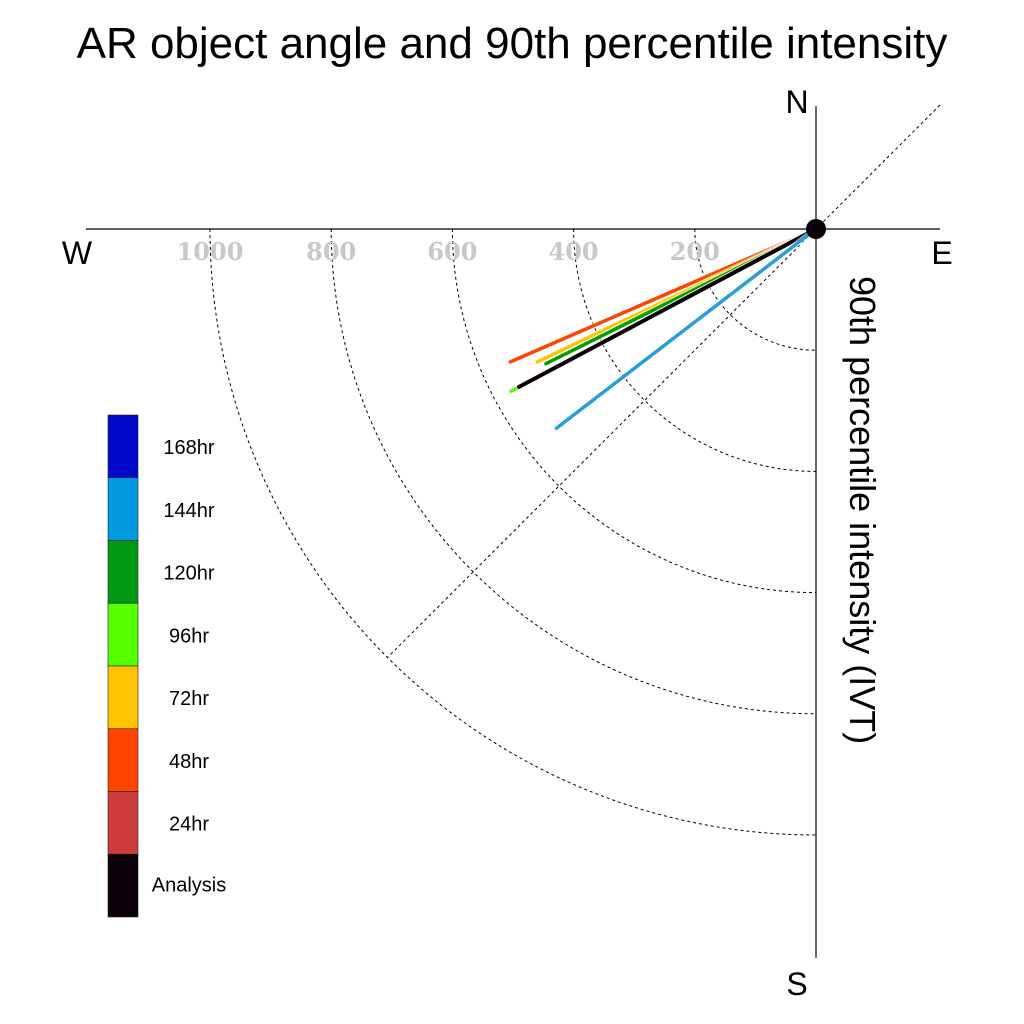  I want to click on legend-swatch-Analysis, so click(123, 885).